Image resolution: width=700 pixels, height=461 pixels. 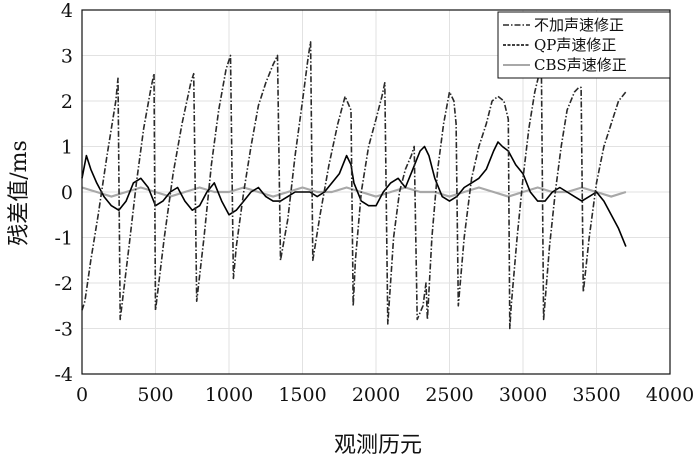 What do you see at coordinates (302, 395) in the screenshot?
I see `x-tick-label: 1500` at bounding box center [302, 395].